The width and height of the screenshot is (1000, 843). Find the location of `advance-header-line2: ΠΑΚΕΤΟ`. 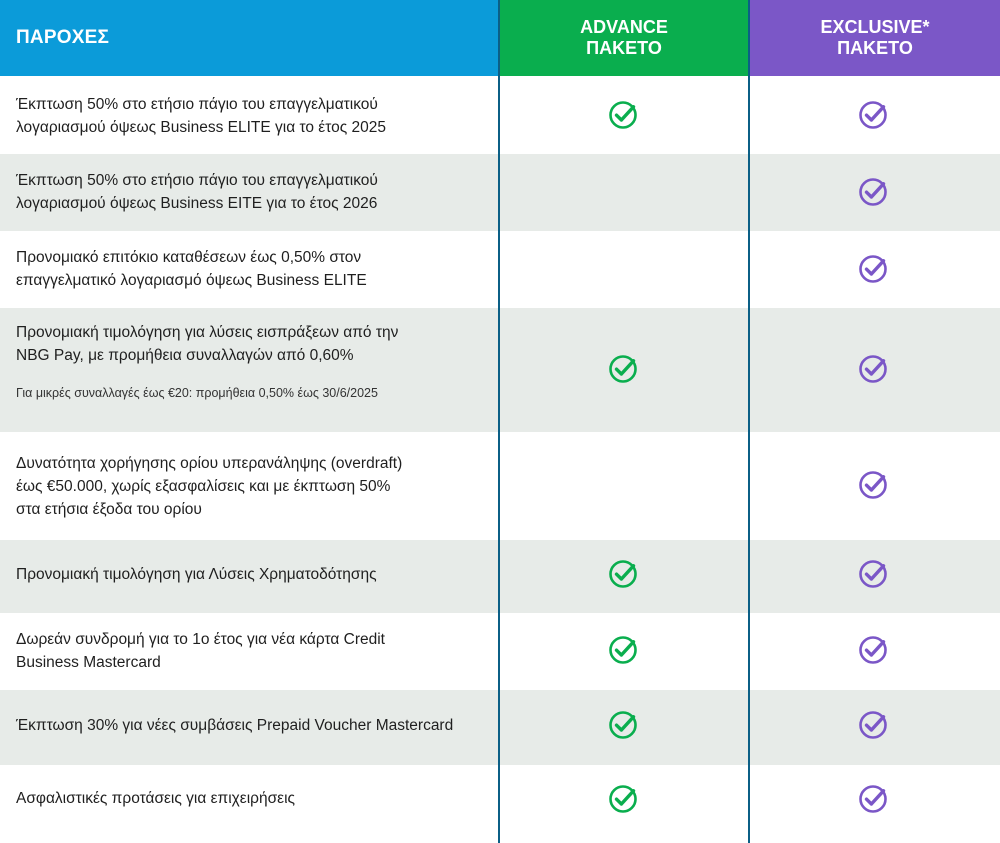

advance-header-line2: ΠΑΚΕΤΟ is located at coordinates (624, 48).